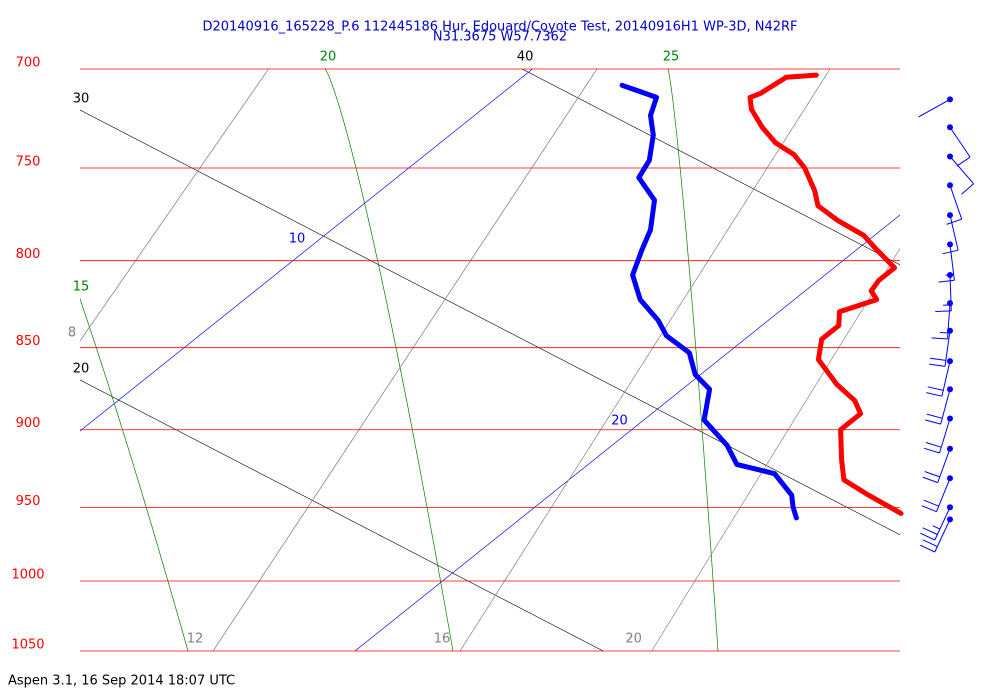 The image size is (1000, 700). Describe the element at coordinates (72, 333) in the screenshot. I see `reference-label: 8` at that location.